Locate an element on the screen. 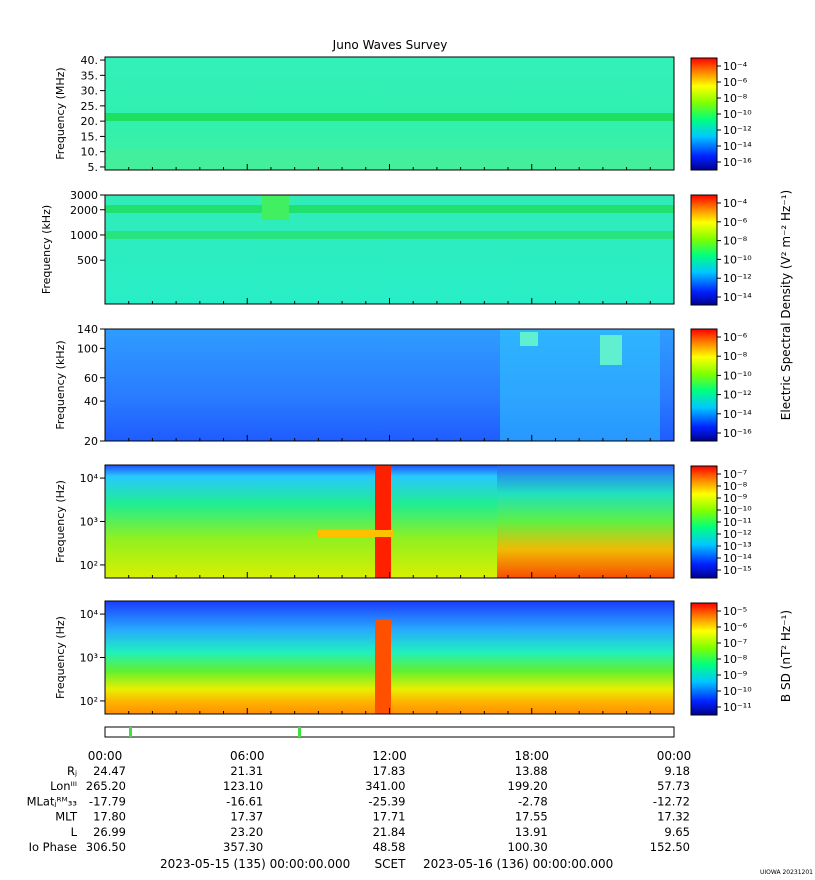 The height and width of the screenshot is (880, 815). time-tick-label: 18:00 is located at coordinates (531, 756).